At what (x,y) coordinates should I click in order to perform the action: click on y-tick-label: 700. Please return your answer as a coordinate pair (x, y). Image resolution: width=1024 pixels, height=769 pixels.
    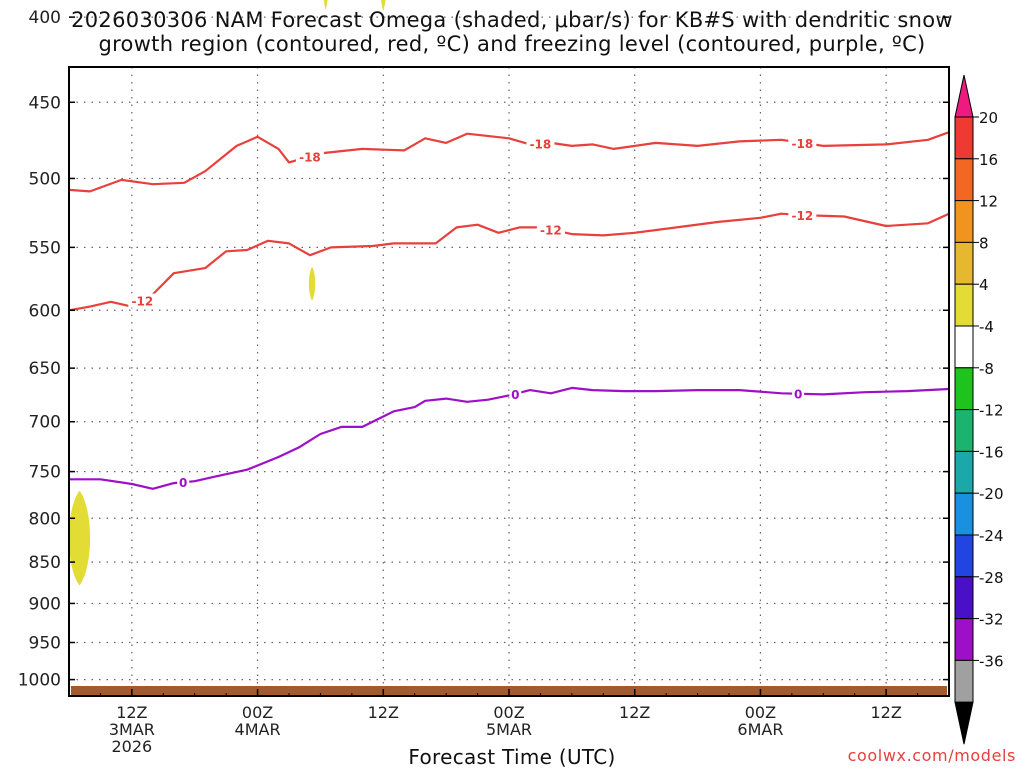
    Looking at the image, I should click on (45, 423).